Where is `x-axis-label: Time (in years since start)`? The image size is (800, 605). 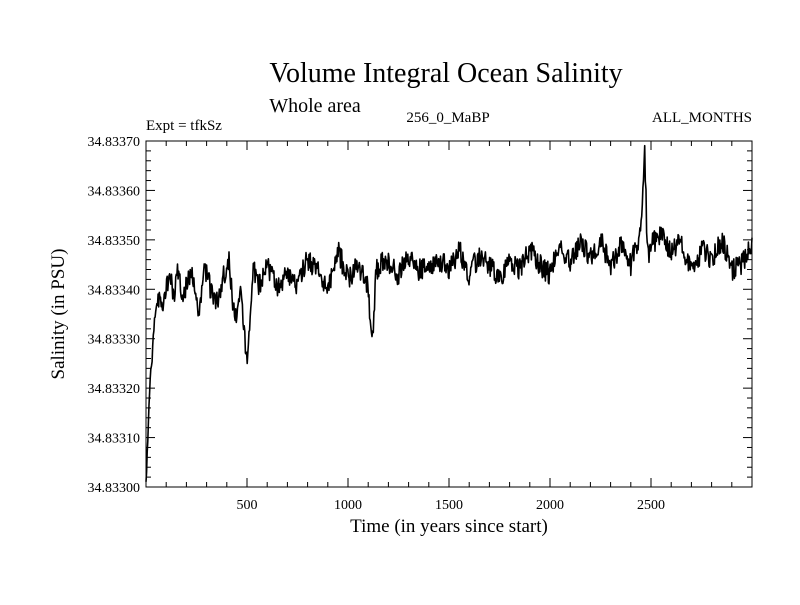
x-axis-label: Time (in years since start) is located at coordinates (449, 526).